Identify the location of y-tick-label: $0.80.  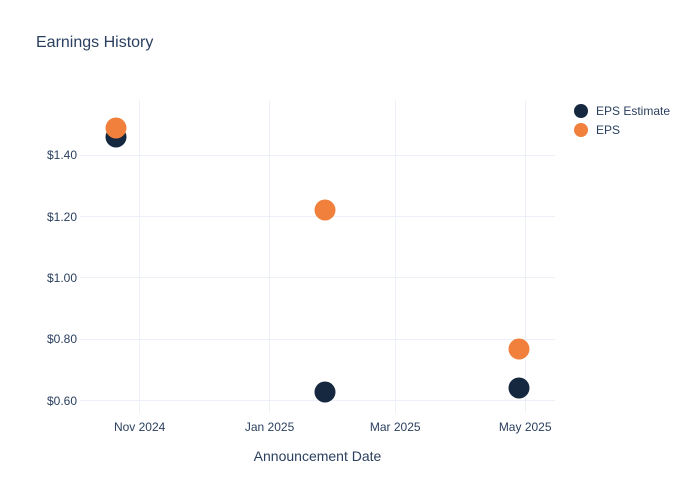
(61, 339).